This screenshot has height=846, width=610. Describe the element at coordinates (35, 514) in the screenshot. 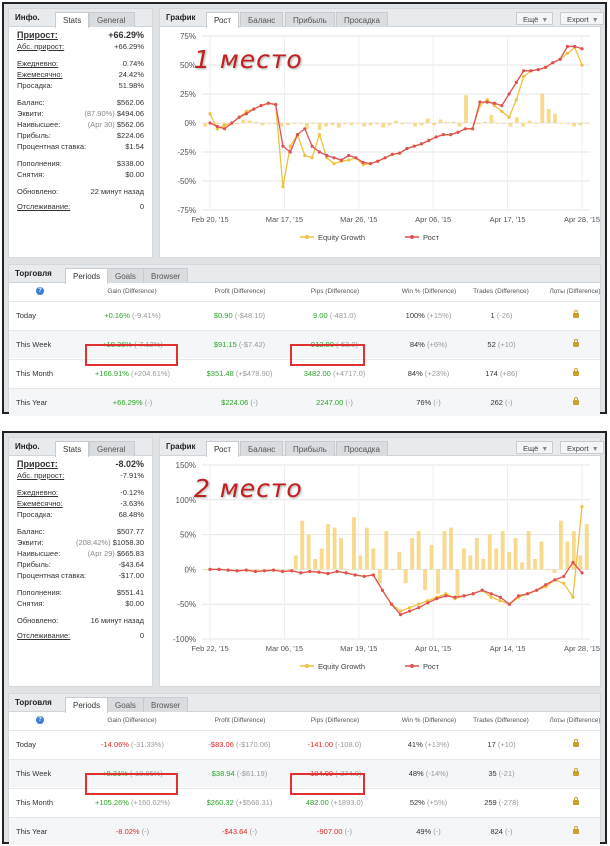

I see `drawdown-label: Просадка:` at that location.